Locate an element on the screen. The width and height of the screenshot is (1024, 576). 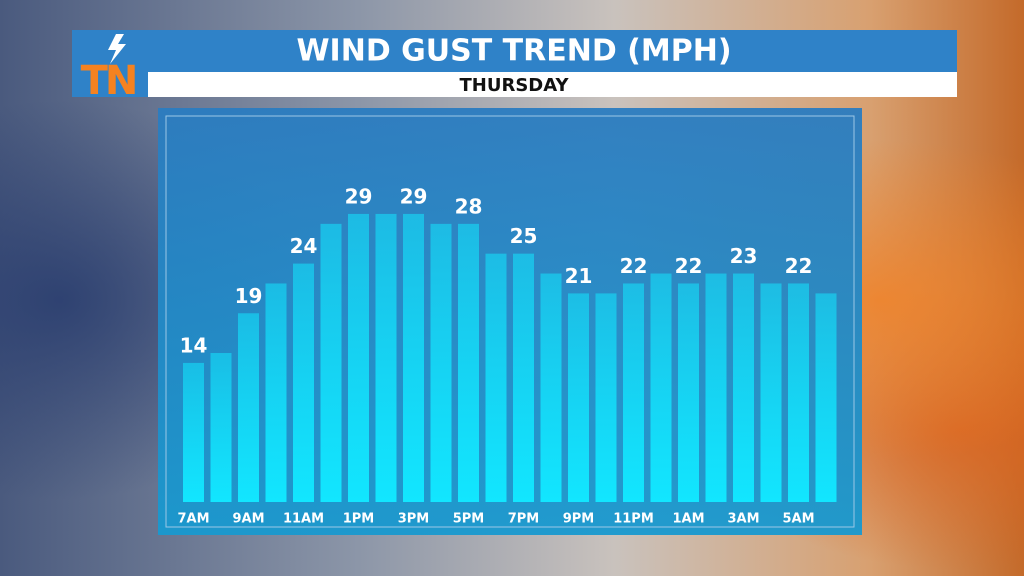
data-label: 25 is located at coordinates (524, 236).